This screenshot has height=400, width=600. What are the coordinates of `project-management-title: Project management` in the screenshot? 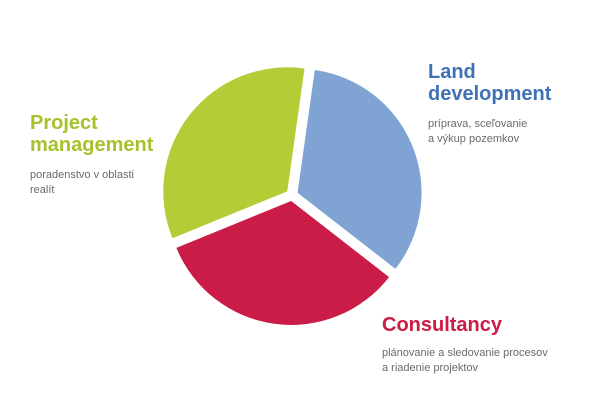 It's located at (91, 134).